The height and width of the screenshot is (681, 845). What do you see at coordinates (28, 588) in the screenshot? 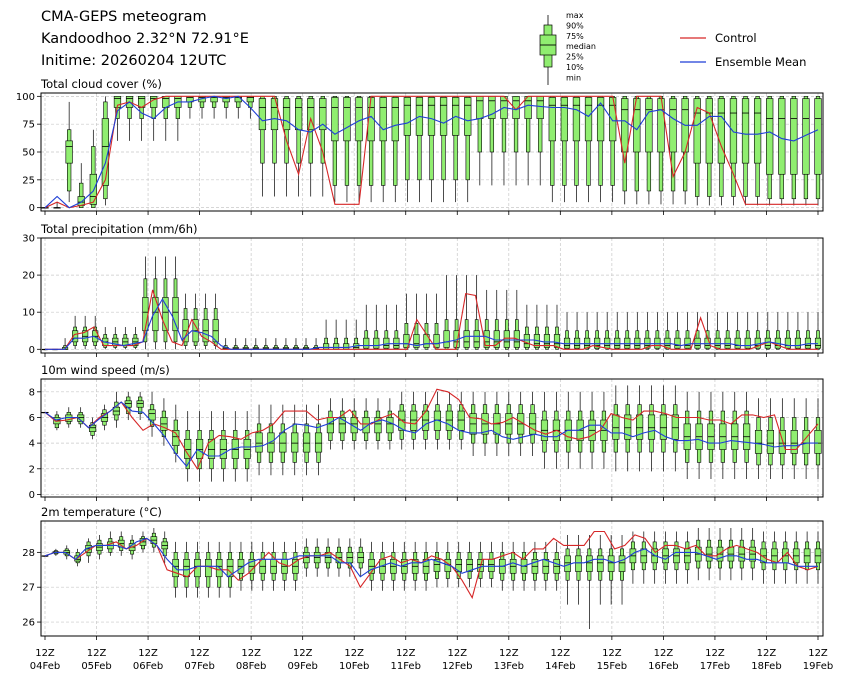
I see `y-tick-label: 27` at bounding box center [28, 588].